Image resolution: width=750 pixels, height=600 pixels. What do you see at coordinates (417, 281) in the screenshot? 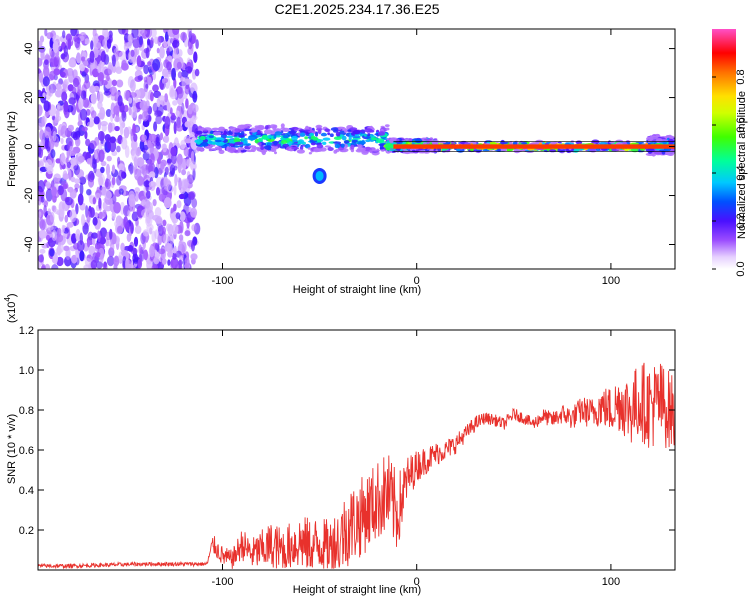
I see `spectrogram-xtick-label: 0` at bounding box center [417, 281].